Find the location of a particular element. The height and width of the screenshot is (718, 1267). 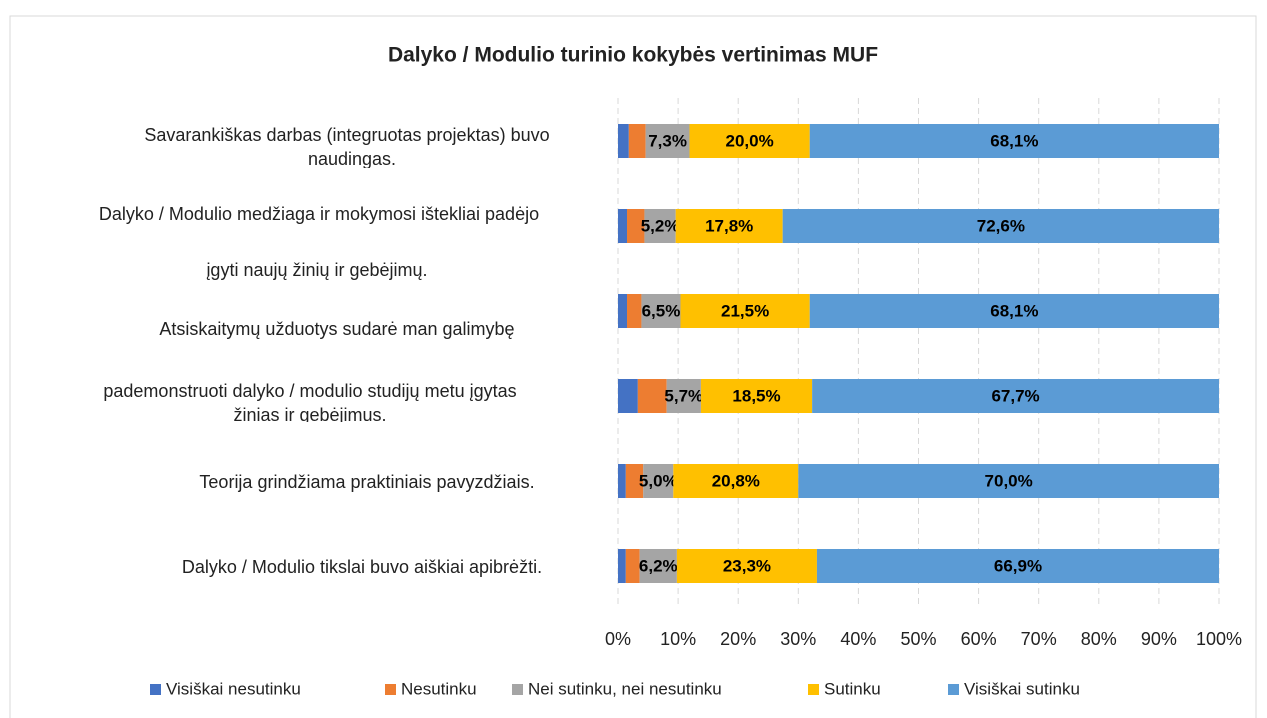

x-tick-label: 30% is located at coordinates (798, 639).